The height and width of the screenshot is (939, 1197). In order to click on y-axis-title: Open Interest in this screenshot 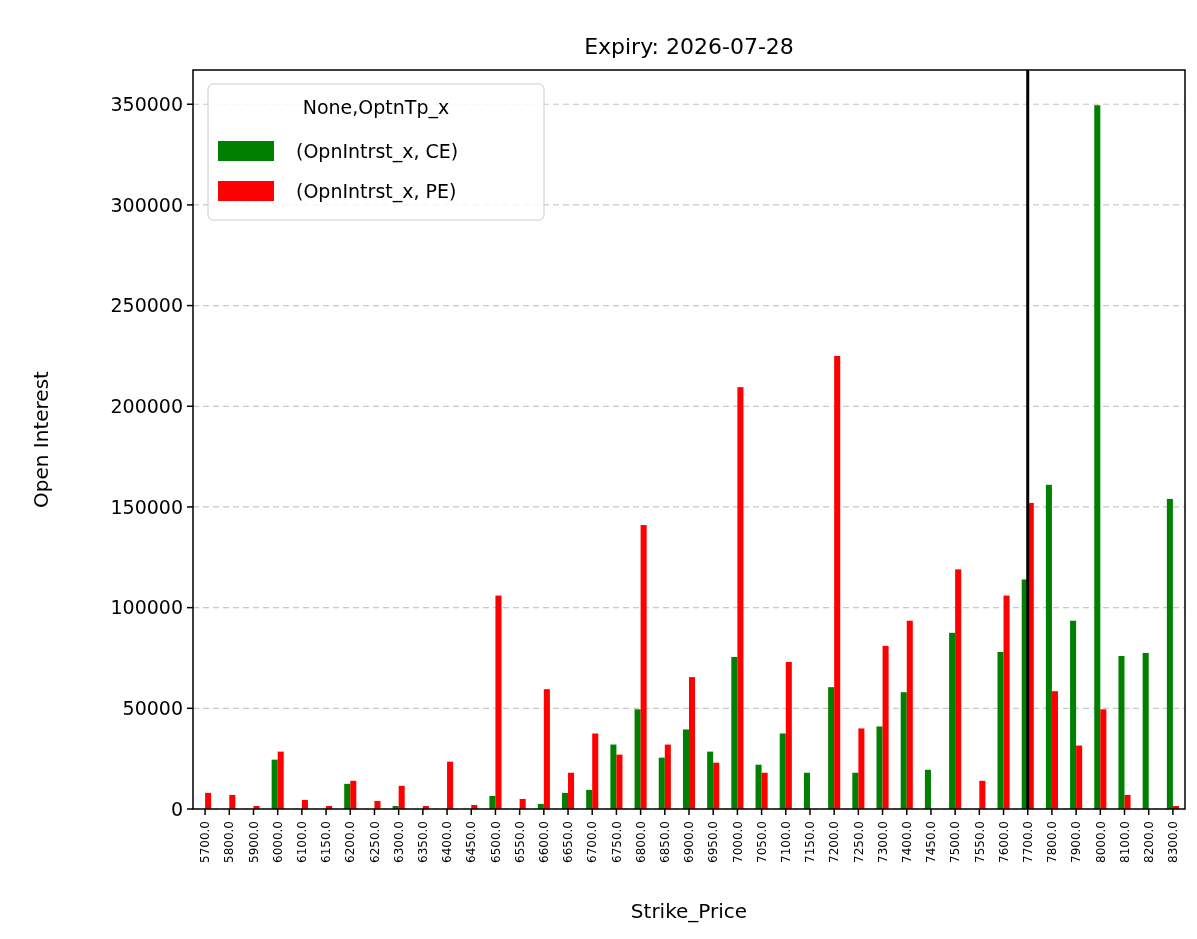, I will do `click(41, 439)`.